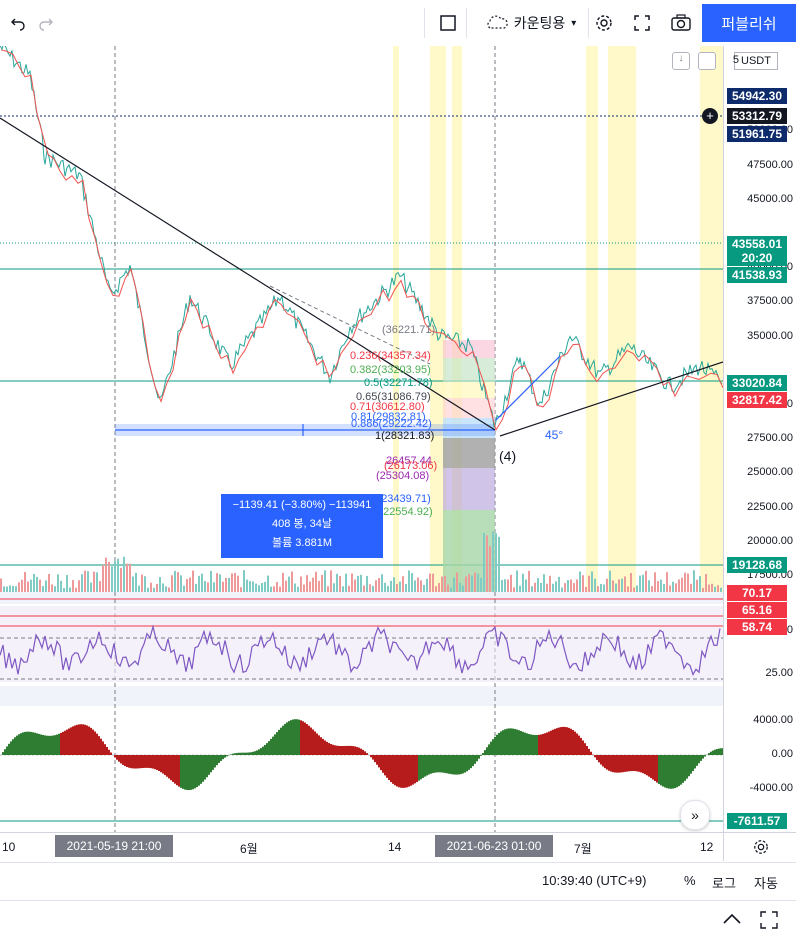  What do you see at coordinates (756, 61) in the screenshot?
I see `currency-label: USDT` at bounding box center [756, 61].